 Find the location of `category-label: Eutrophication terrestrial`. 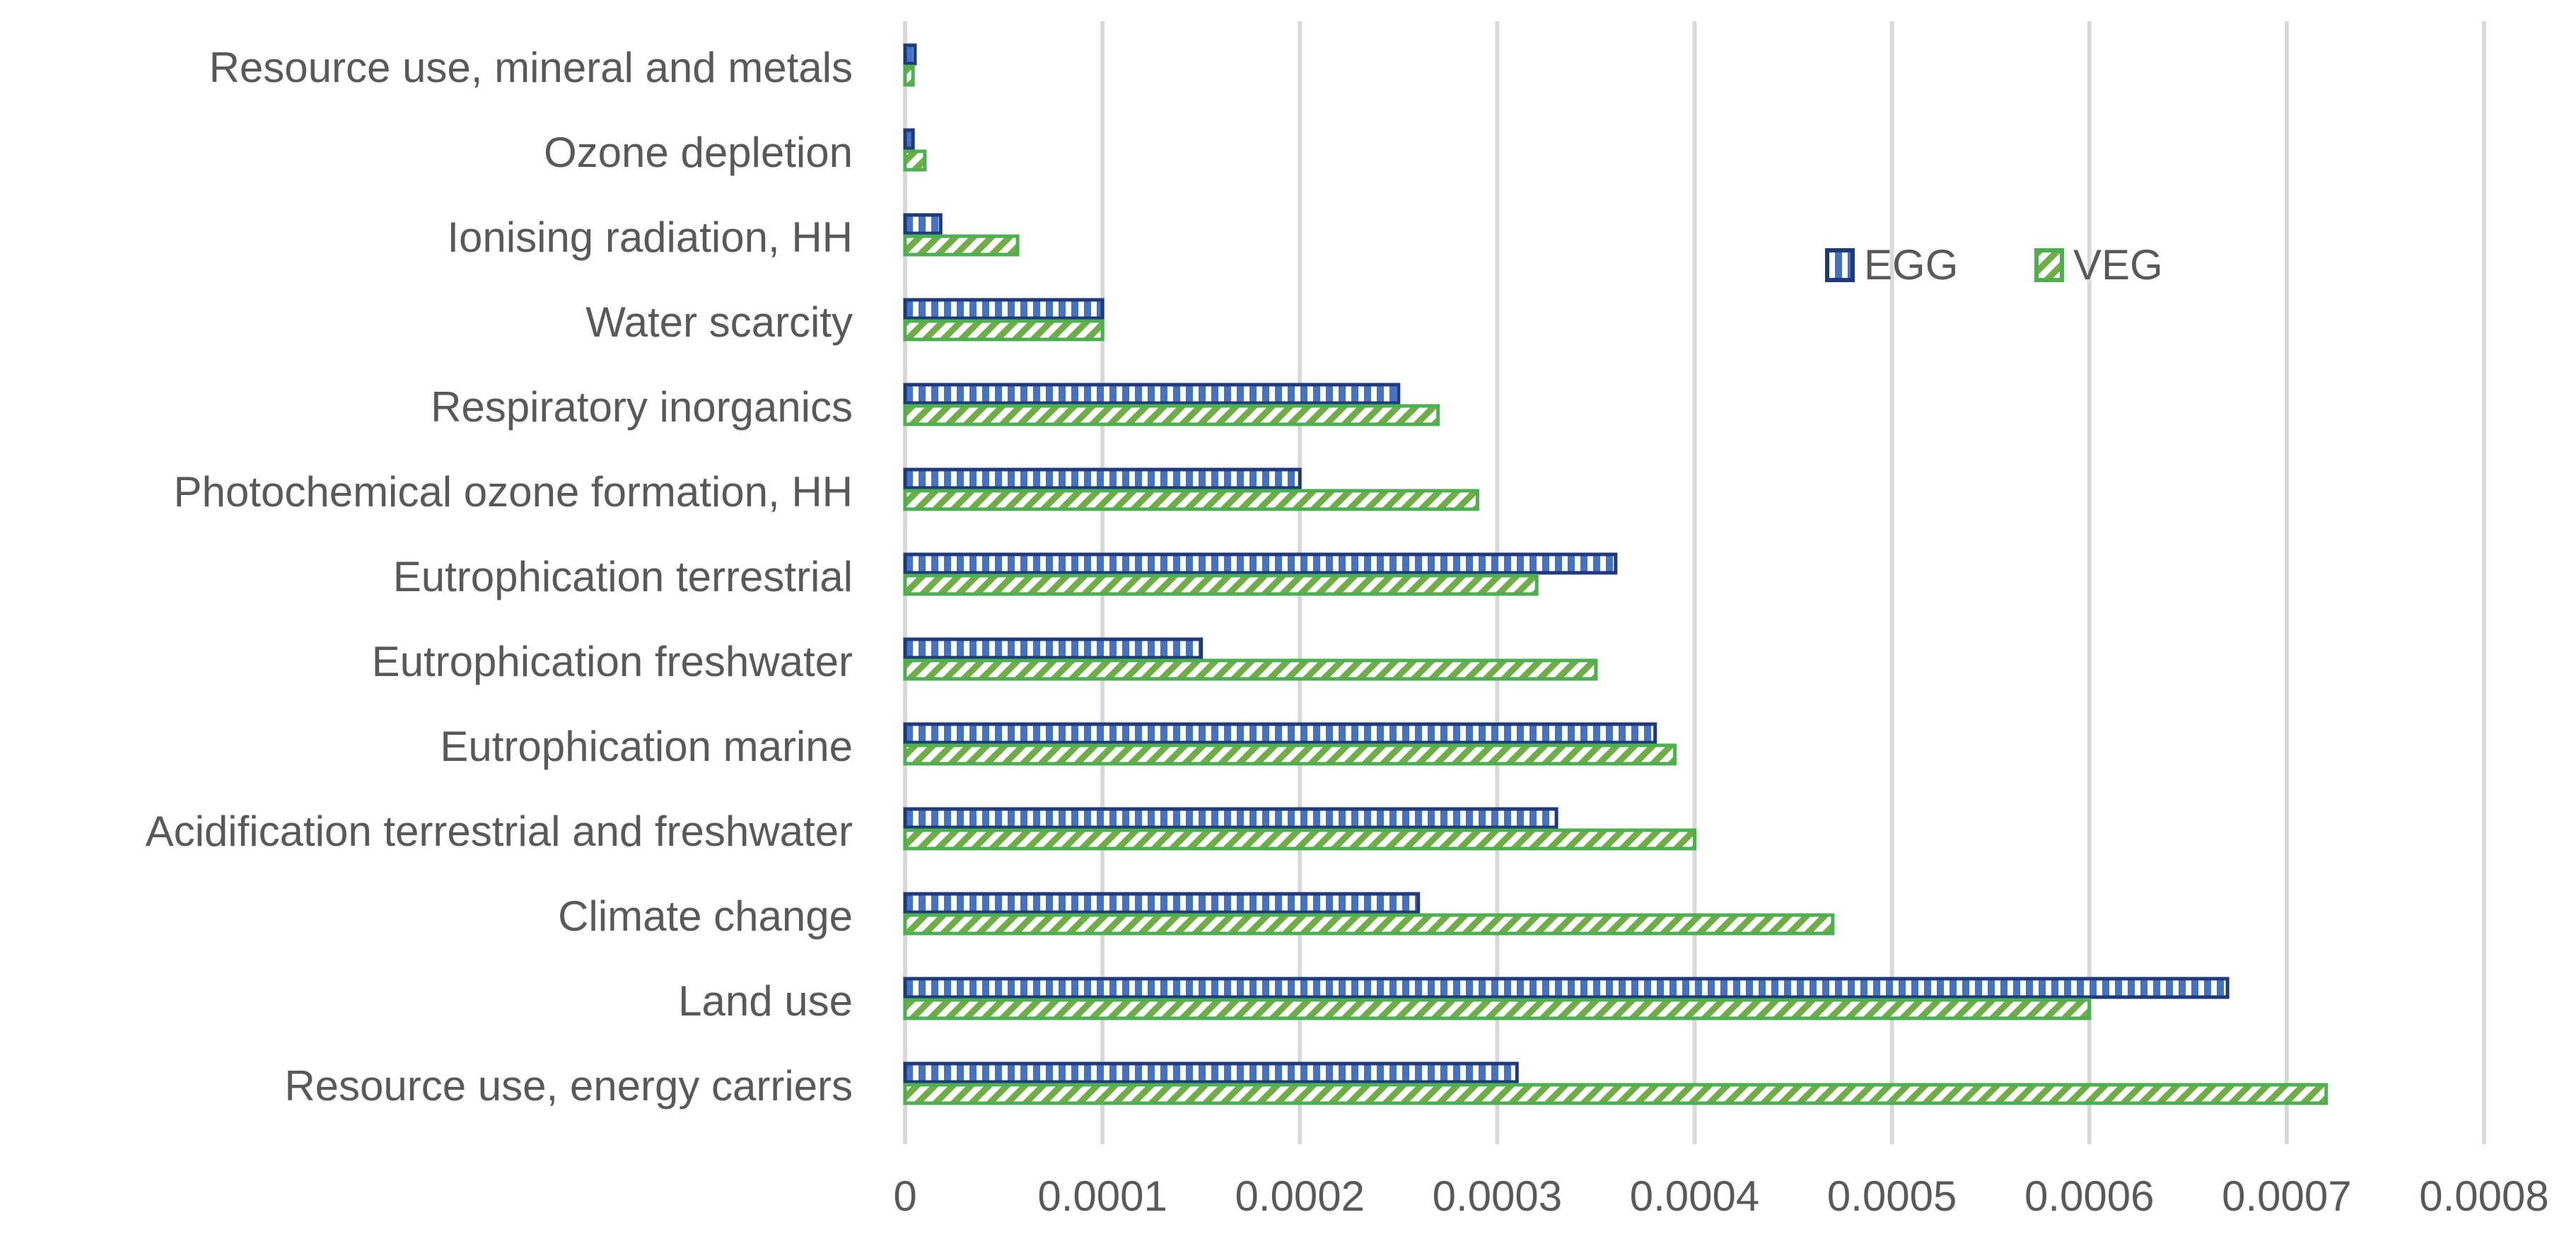

category-label: Eutrophication terrestrial is located at coordinates (623, 576).